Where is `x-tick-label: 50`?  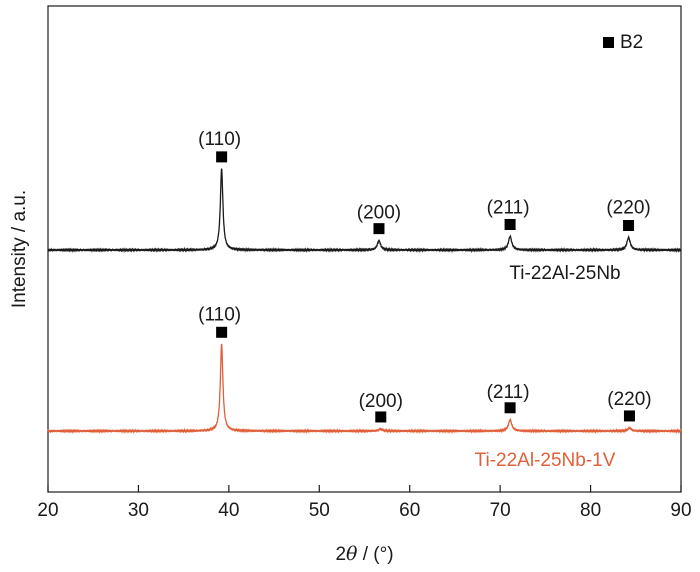 x-tick-label: 50 is located at coordinates (319, 510).